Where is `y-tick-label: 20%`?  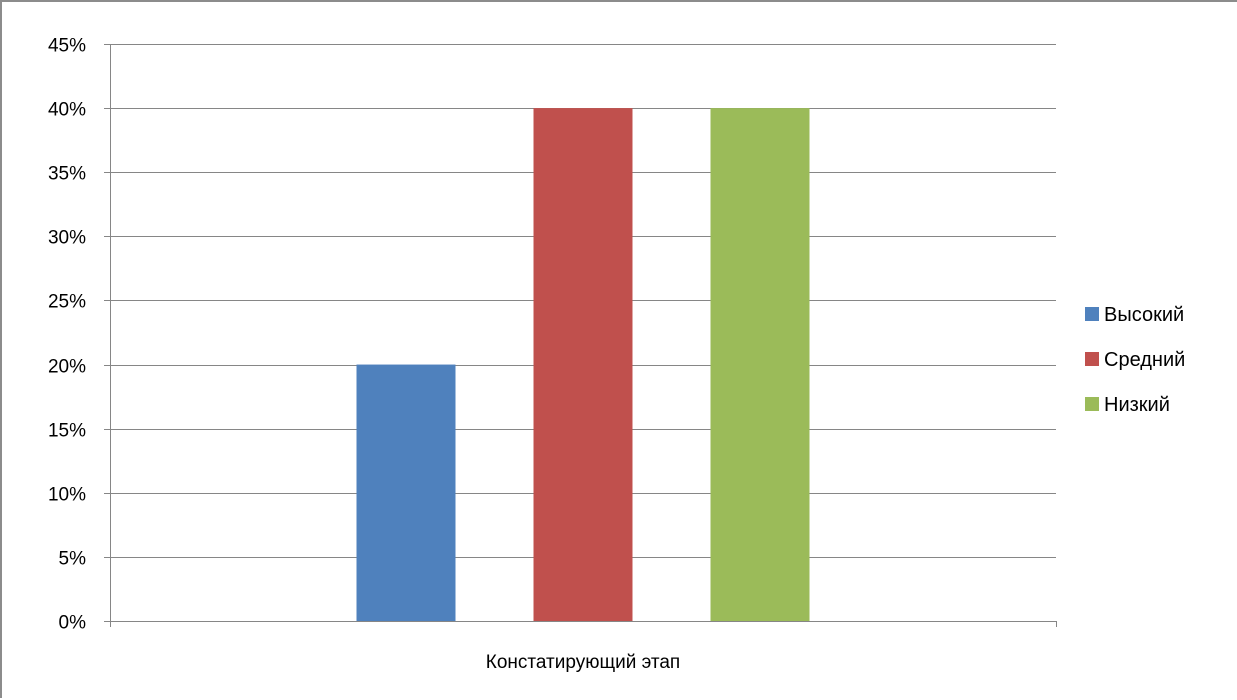 y-tick-label: 20% is located at coordinates (67, 367).